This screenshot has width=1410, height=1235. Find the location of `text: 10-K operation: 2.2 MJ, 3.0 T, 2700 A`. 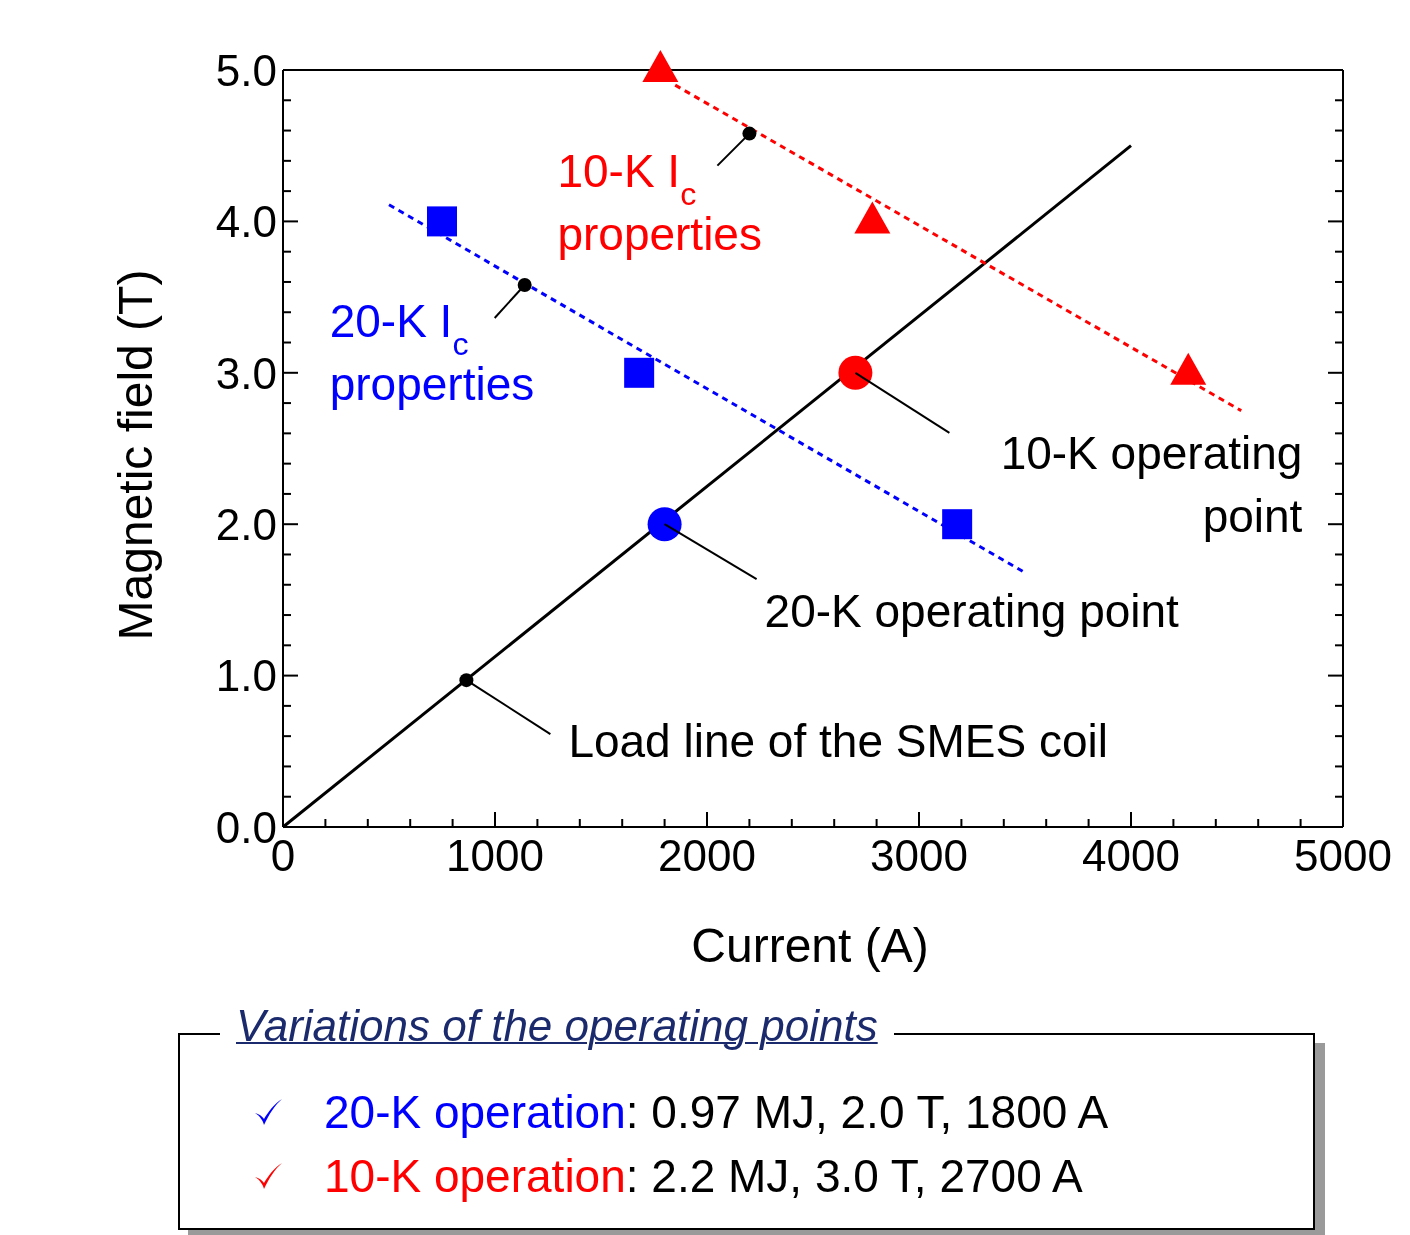

text: 10-K operation: 2.2 MJ, 3.0 T, 2700 A is located at coordinates (703, 1176).